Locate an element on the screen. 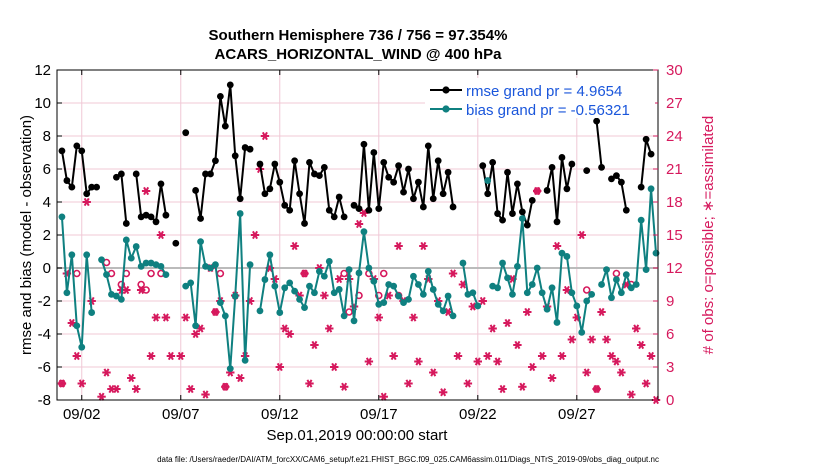 The width and height of the screenshot is (830, 475). chart-title: Southern Hemisphere 736 / 756 = 97.354% is located at coordinates (358, 35).